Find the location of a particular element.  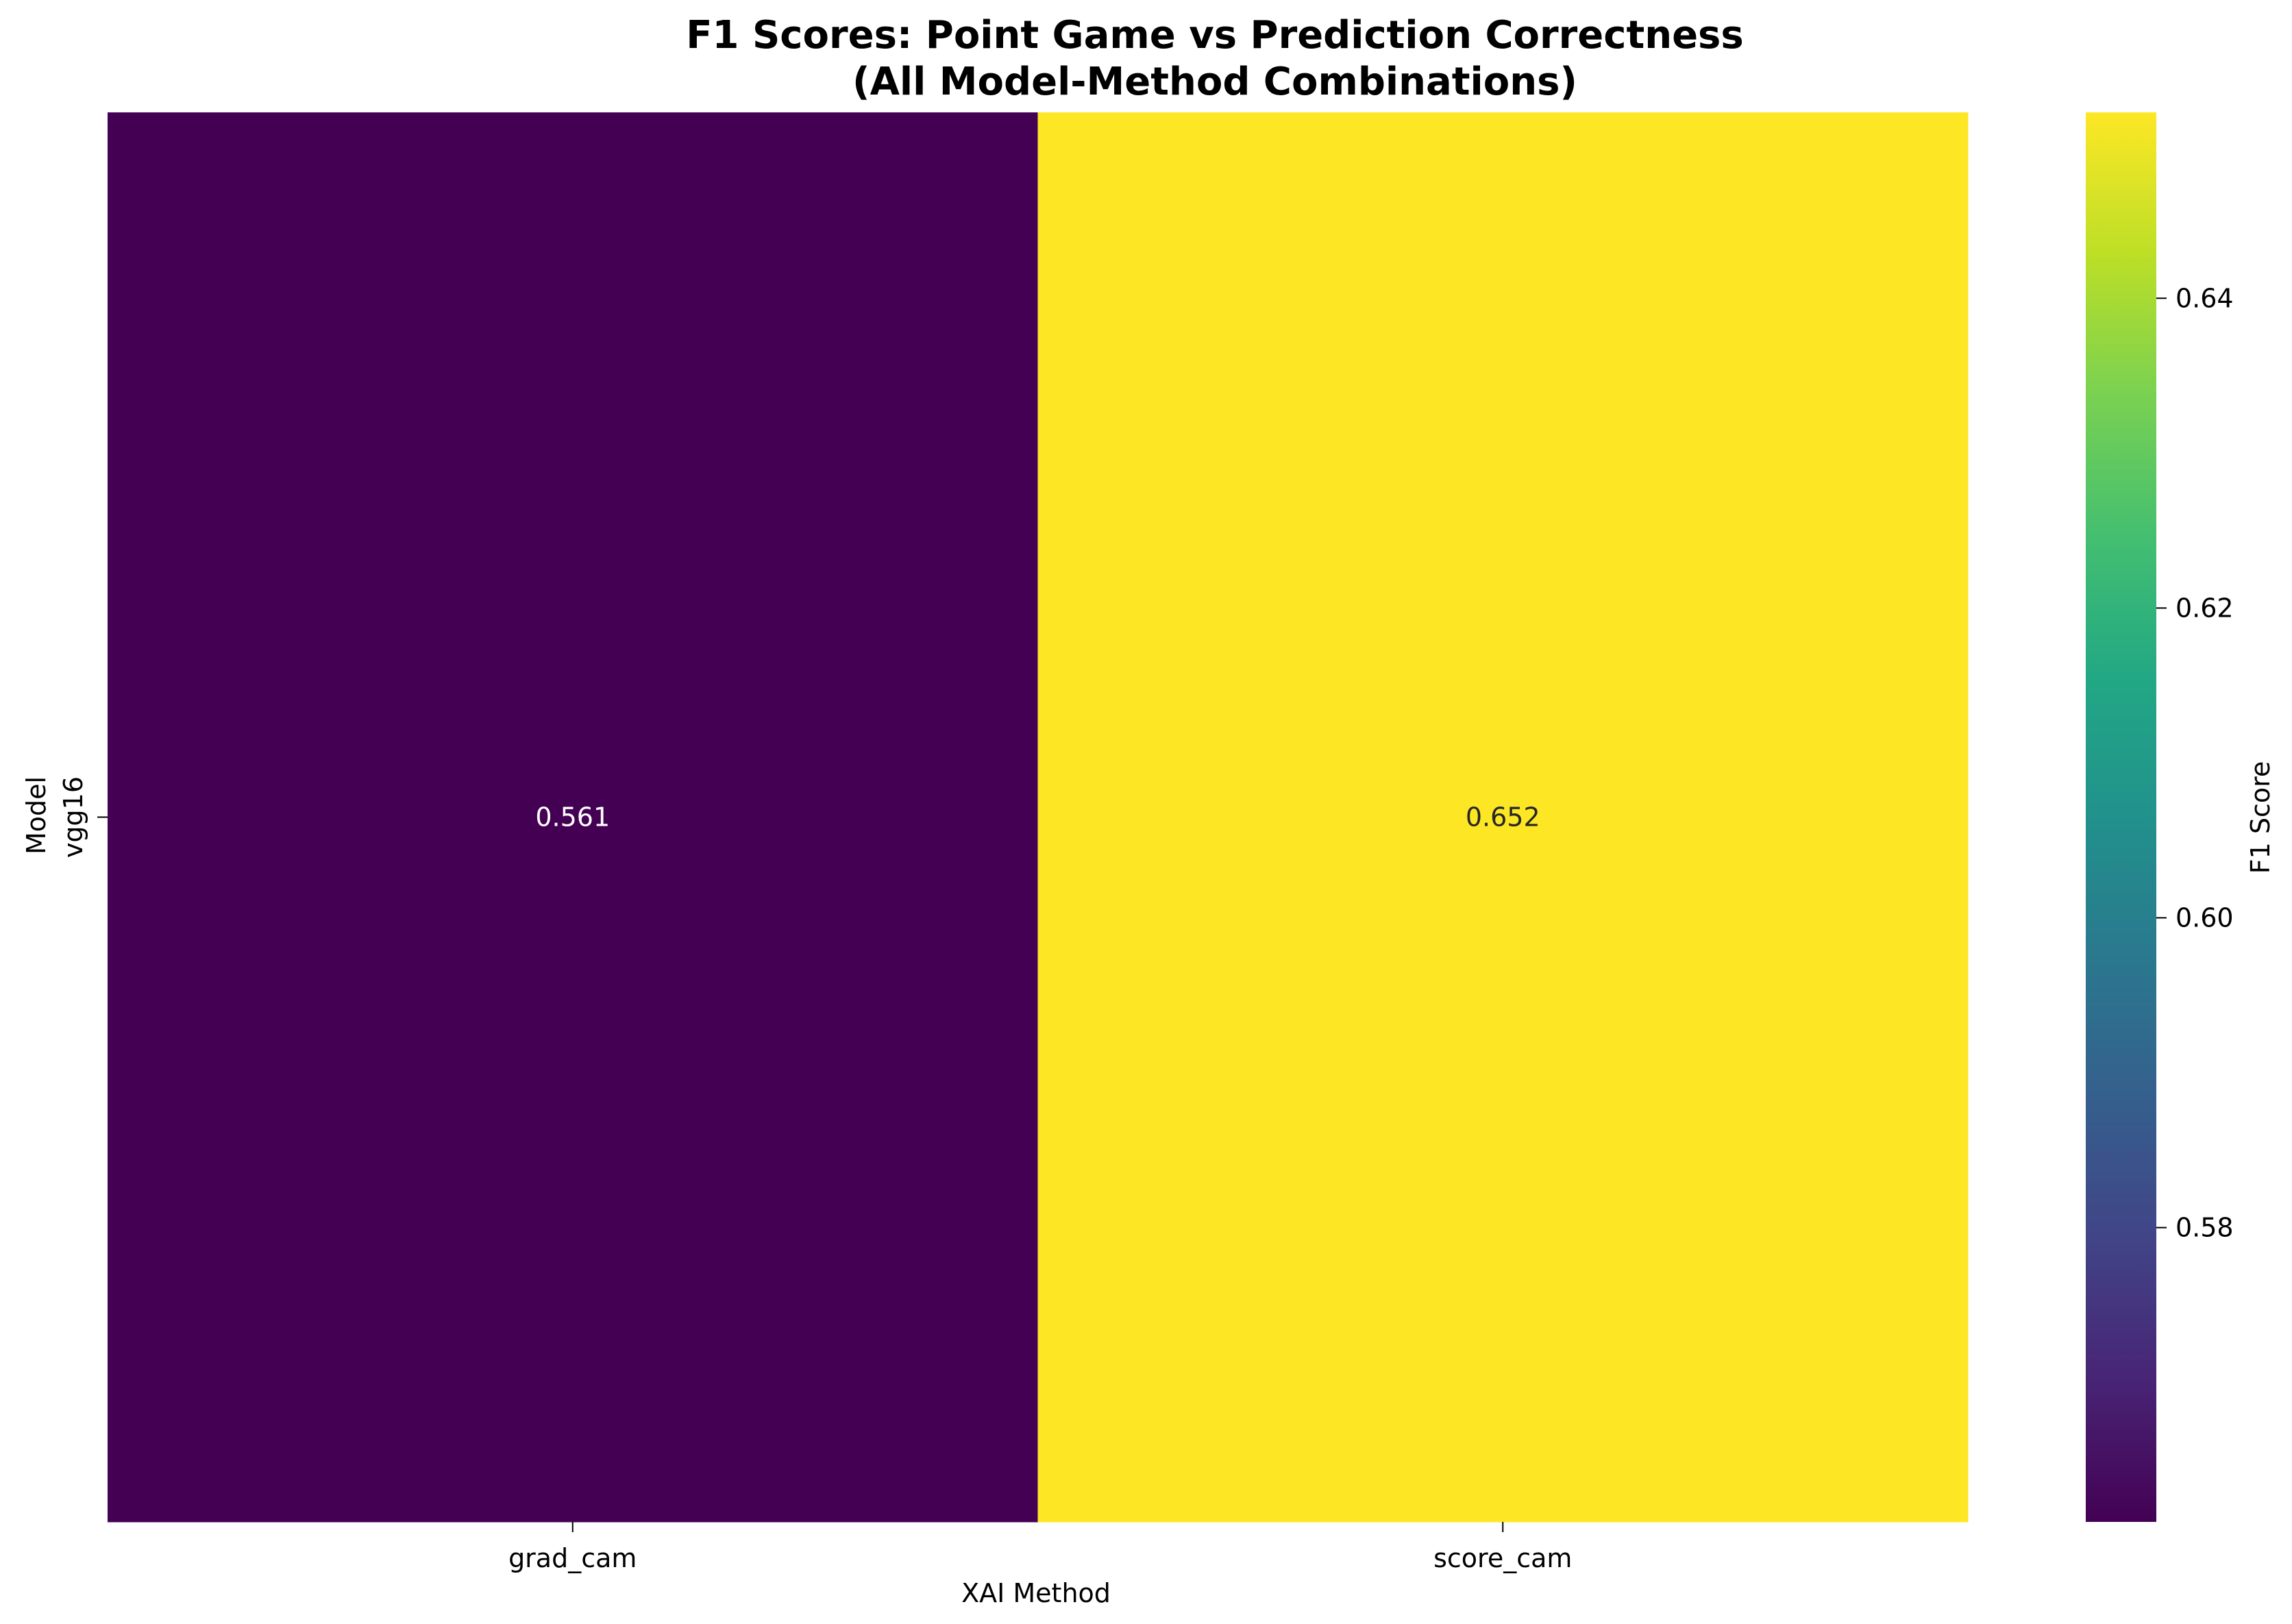

colorbar is located at coordinates (2121, 817).